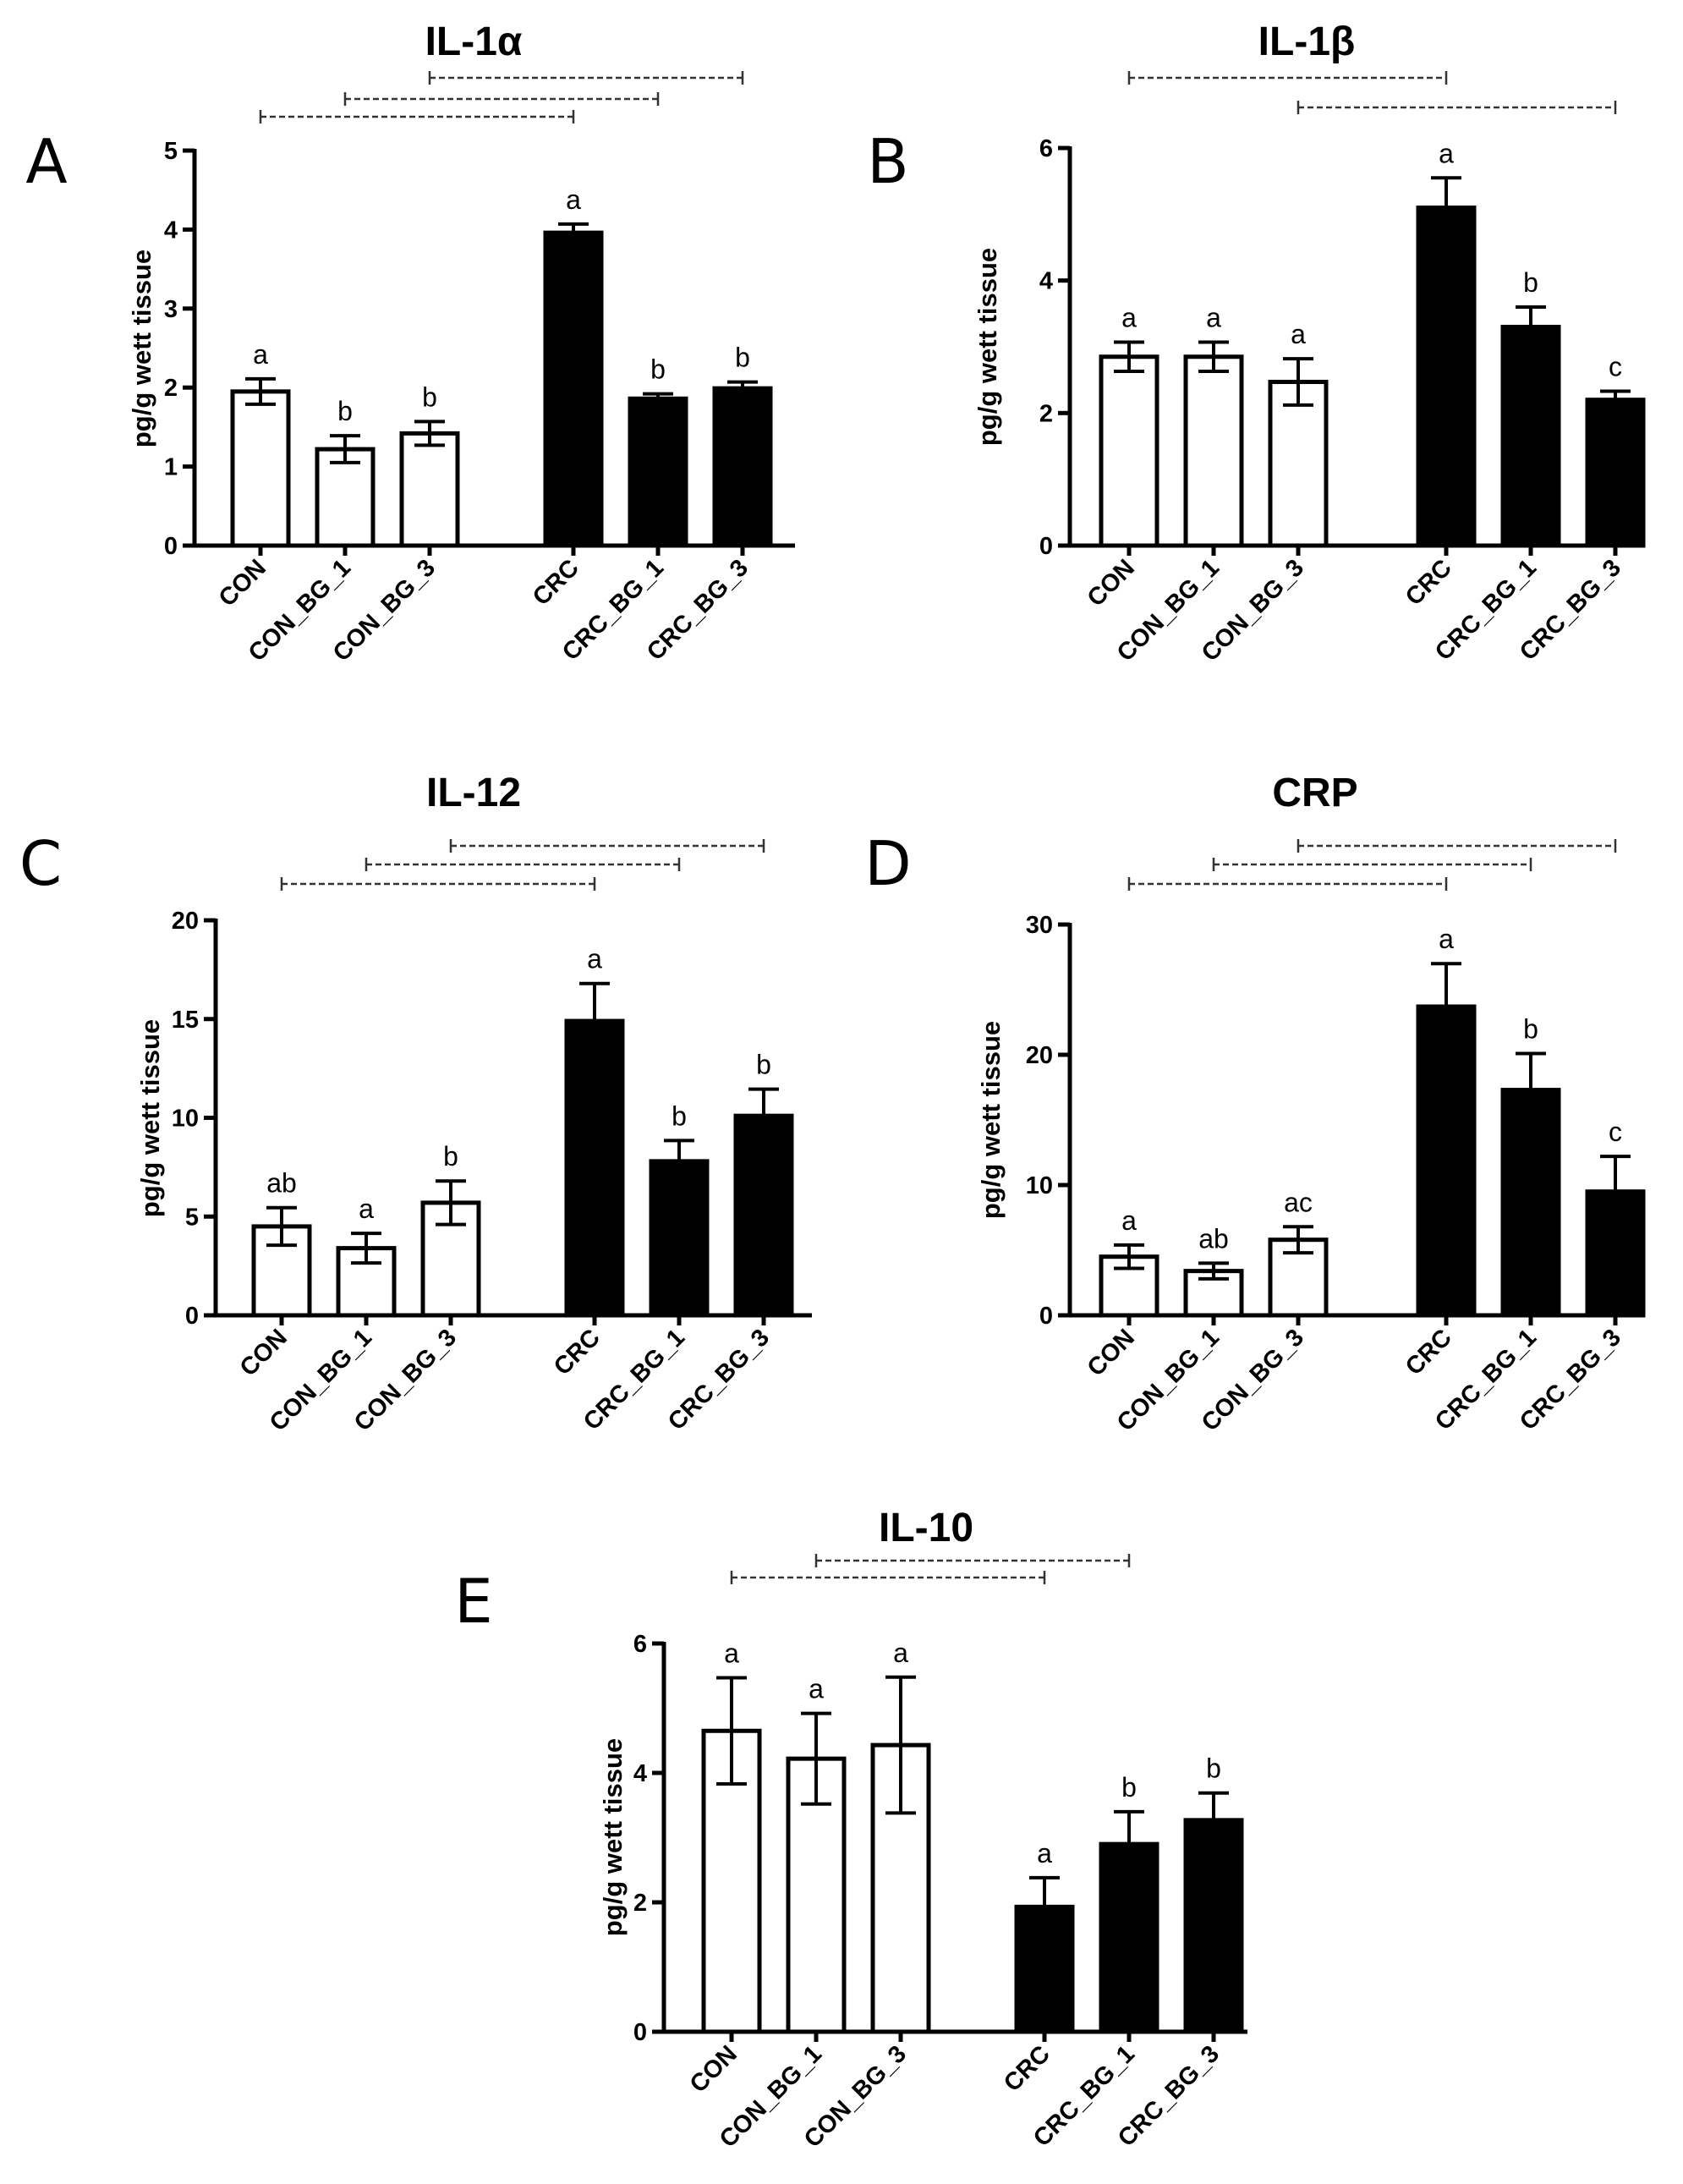 This screenshot has height=2184, width=1683. I want to click on panel-a-xtick-label: CRC, so click(556, 582).